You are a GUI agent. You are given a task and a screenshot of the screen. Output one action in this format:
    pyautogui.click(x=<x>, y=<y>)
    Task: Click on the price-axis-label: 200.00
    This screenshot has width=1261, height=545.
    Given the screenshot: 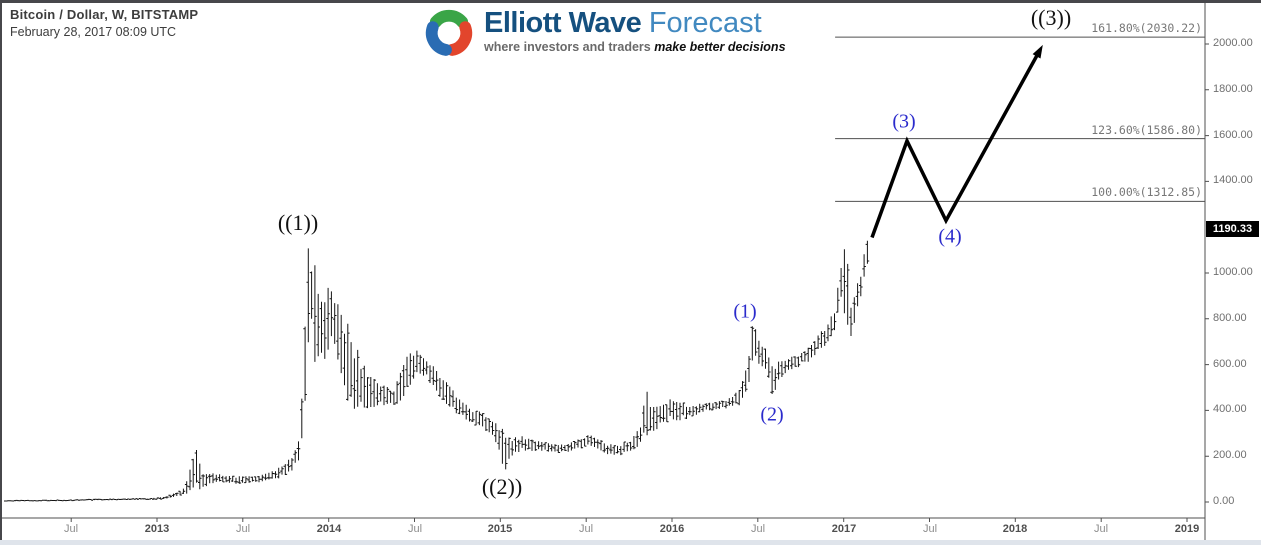 What is the action you would take?
    pyautogui.click(x=1230, y=455)
    